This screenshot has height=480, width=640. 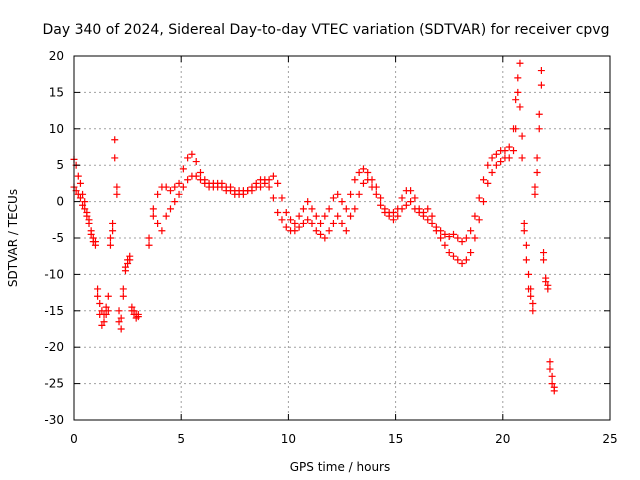 I want to click on x-tick-label: 15, so click(x=395, y=439).